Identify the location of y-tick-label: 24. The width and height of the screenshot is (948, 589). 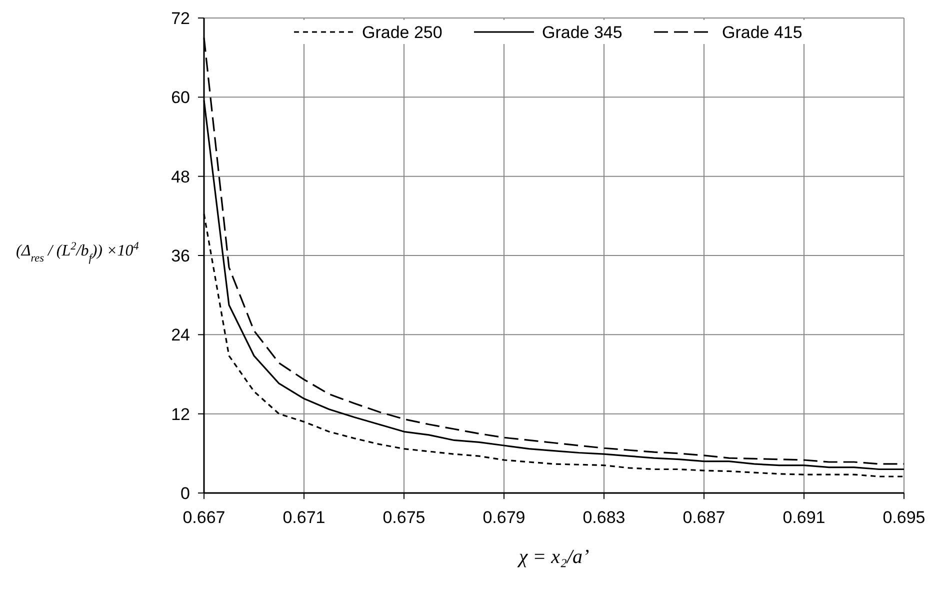
(180, 335).